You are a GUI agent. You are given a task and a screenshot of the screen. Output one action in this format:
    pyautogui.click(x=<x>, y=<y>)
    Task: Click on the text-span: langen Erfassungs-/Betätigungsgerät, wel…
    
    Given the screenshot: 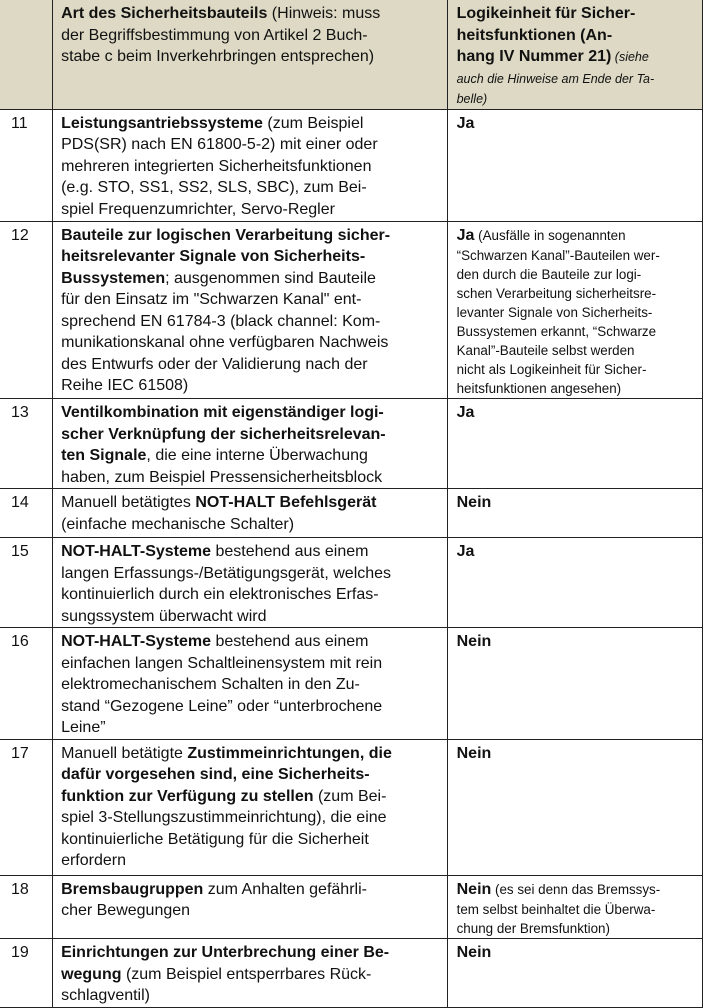 What is the action you would take?
    pyautogui.click(x=226, y=573)
    